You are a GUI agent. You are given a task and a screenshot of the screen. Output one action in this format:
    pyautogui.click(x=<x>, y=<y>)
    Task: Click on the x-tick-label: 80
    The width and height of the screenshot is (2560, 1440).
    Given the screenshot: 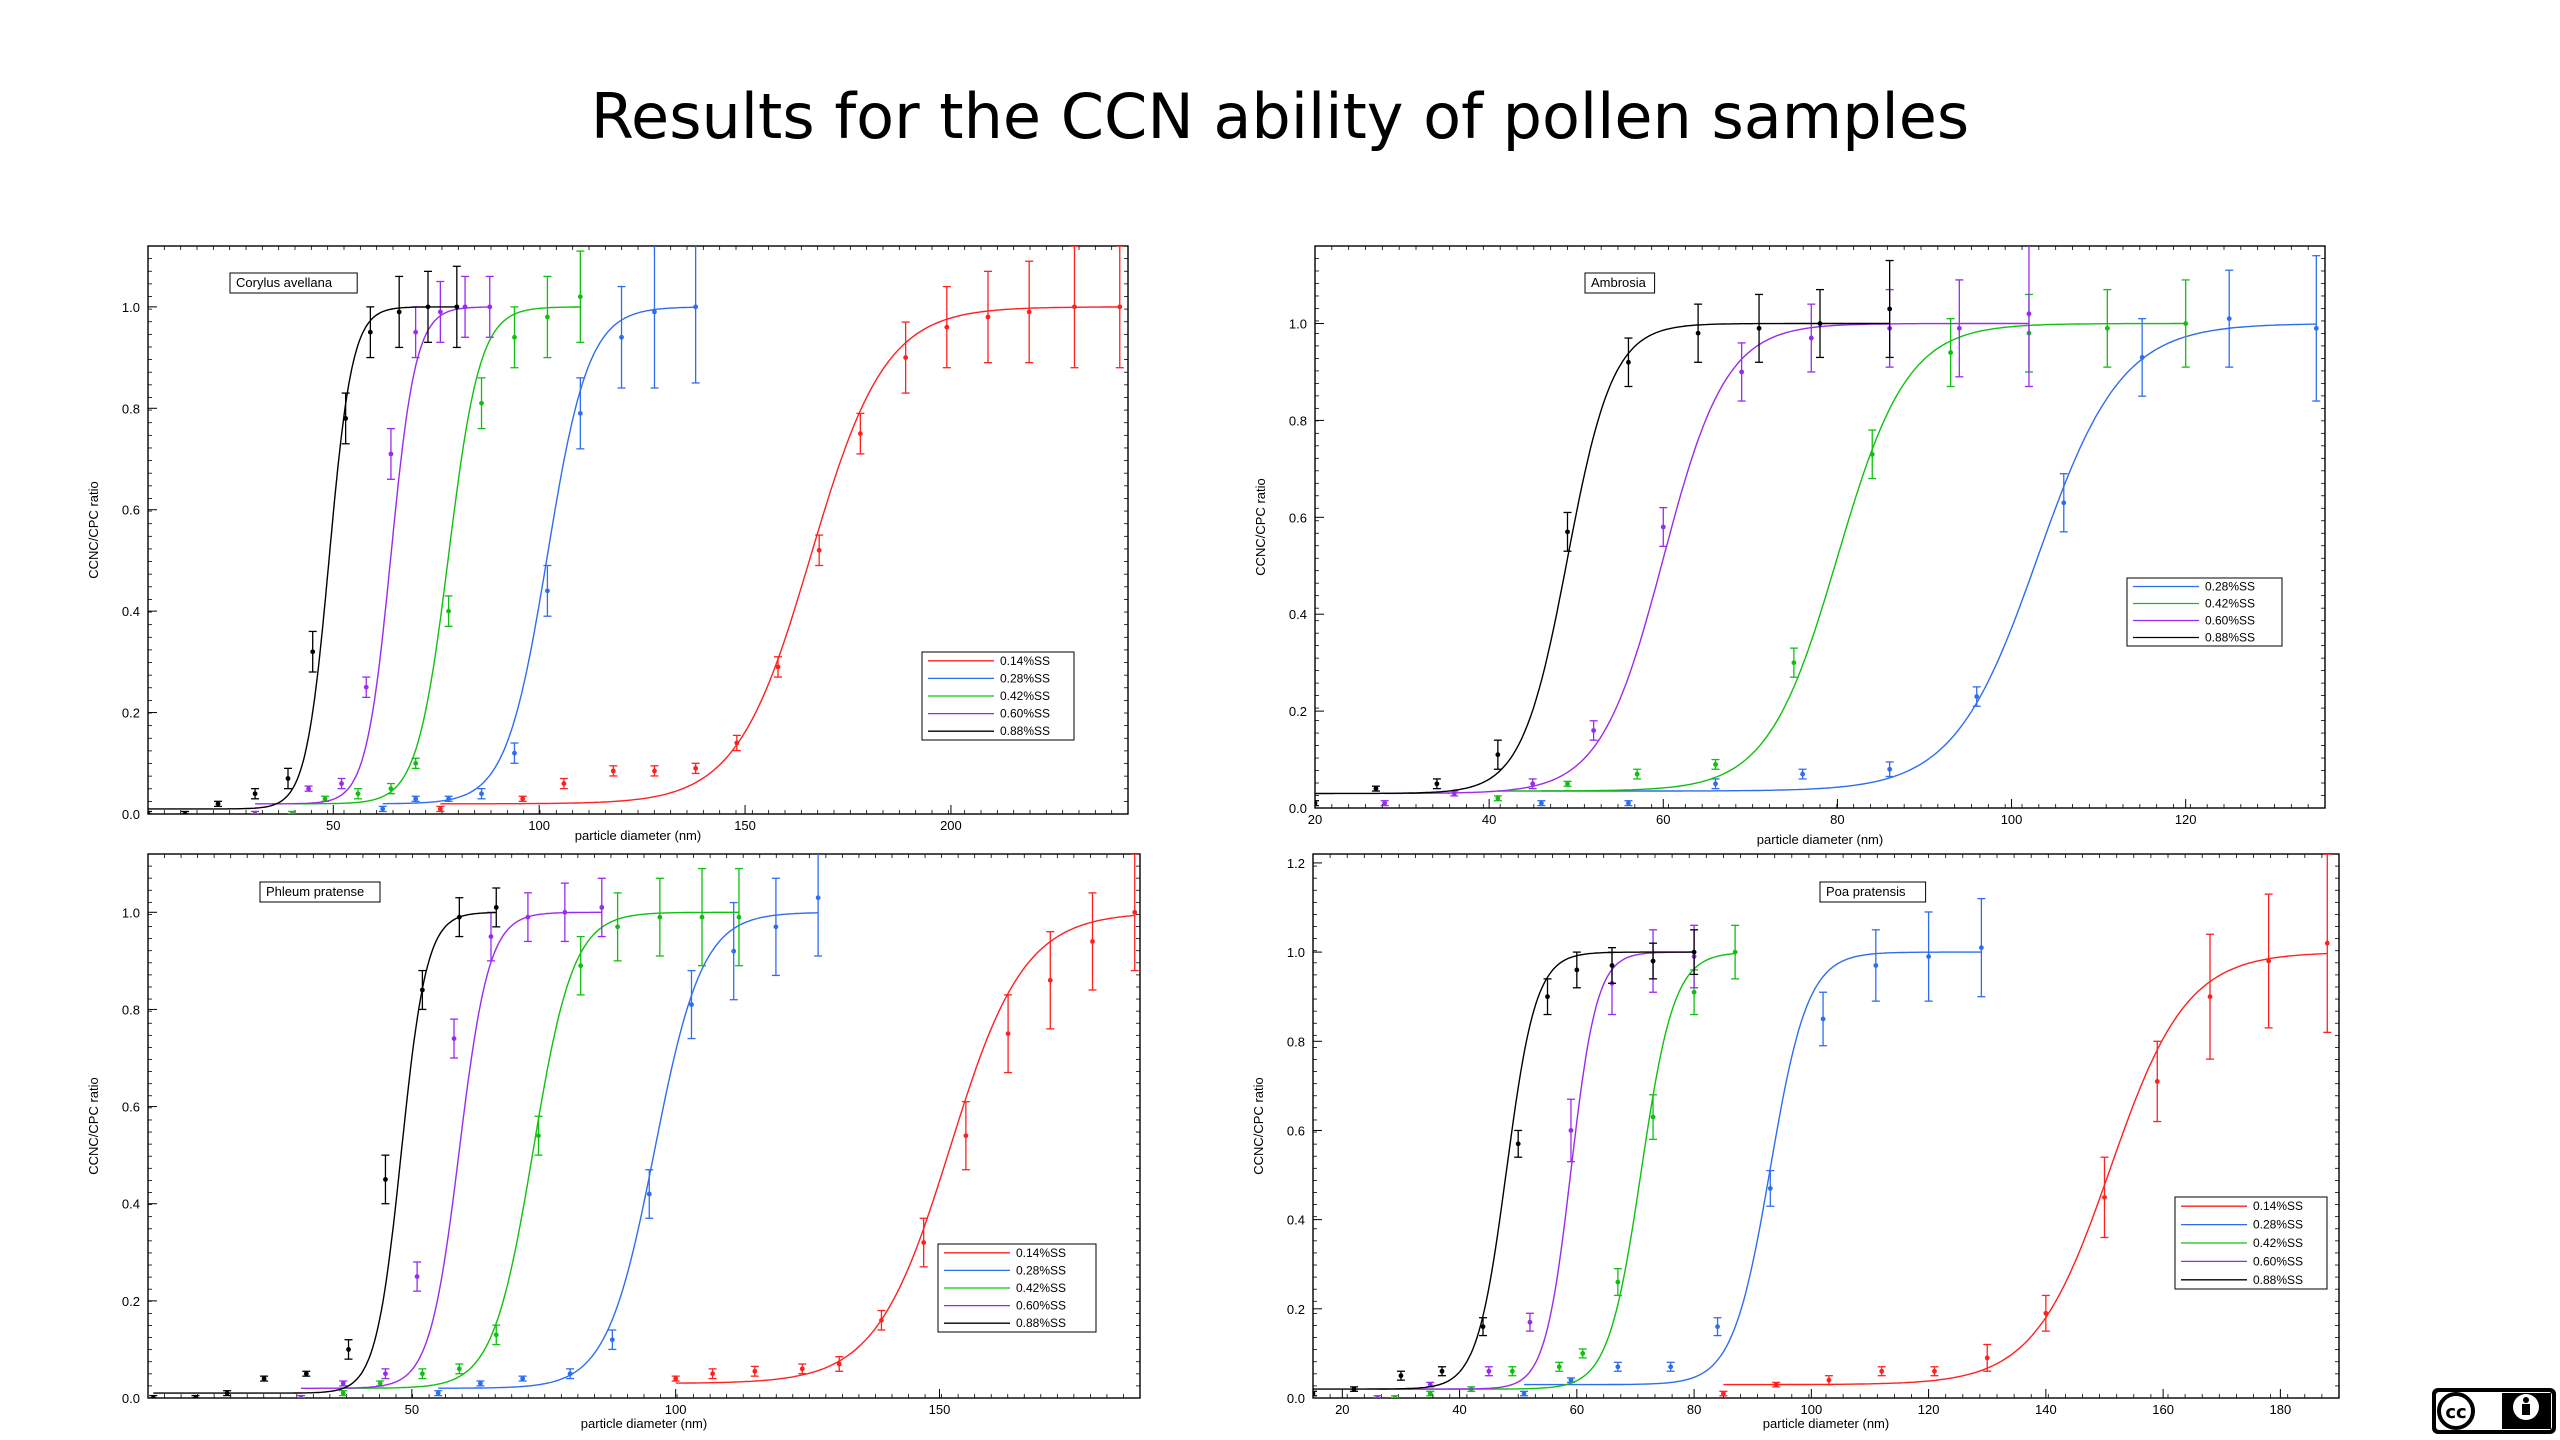 What is the action you would take?
    pyautogui.click(x=1837, y=819)
    